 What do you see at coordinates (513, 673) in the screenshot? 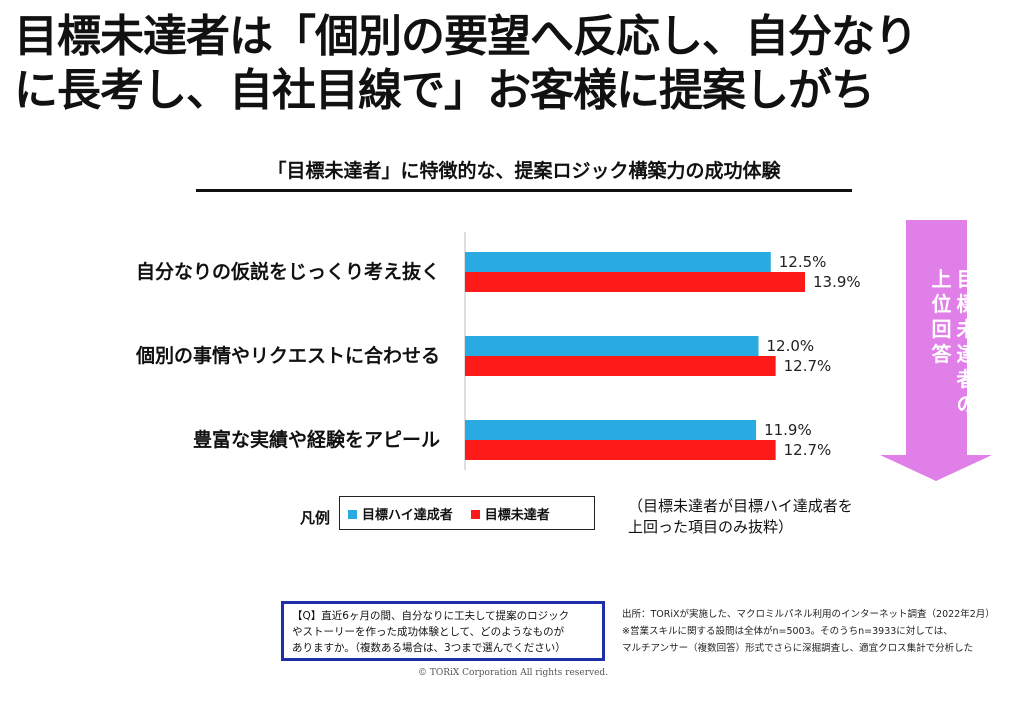
I see `copyright: © TORiX Corporation All rights reserved.` at bounding box center [513, 673].